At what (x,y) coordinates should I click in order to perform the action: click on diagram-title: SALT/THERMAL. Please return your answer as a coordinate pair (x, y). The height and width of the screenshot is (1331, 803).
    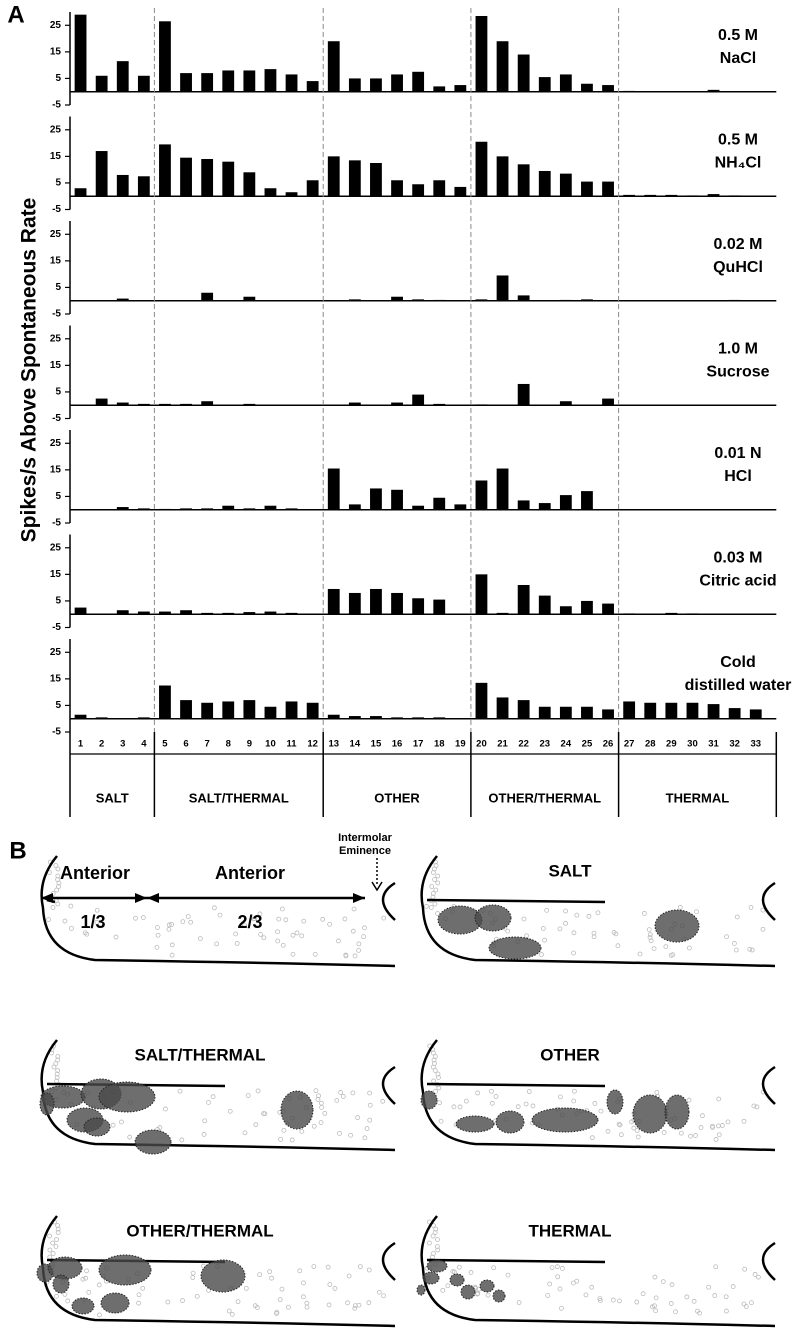
    Looking at the image, I should click on (200, 1054).